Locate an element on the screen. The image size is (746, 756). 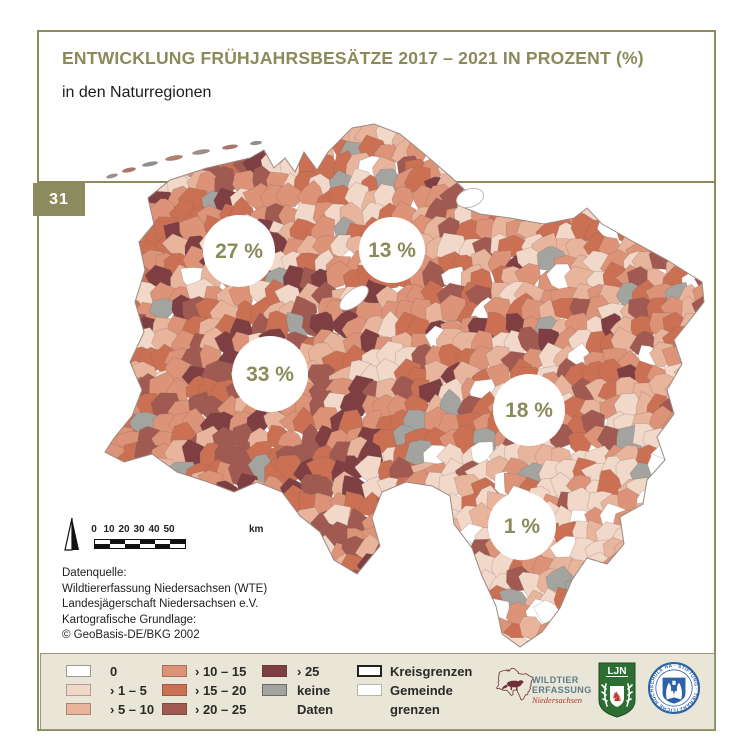
logo-strip: WILDTIER ERFASSUNG Niedersachsen LJN ♞ is located at coordinates (377, 691).